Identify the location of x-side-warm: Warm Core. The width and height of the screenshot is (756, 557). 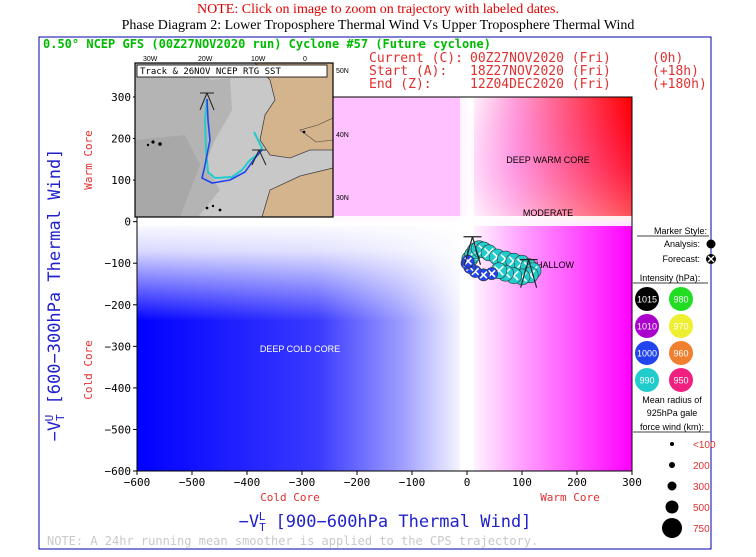
(570, 497).